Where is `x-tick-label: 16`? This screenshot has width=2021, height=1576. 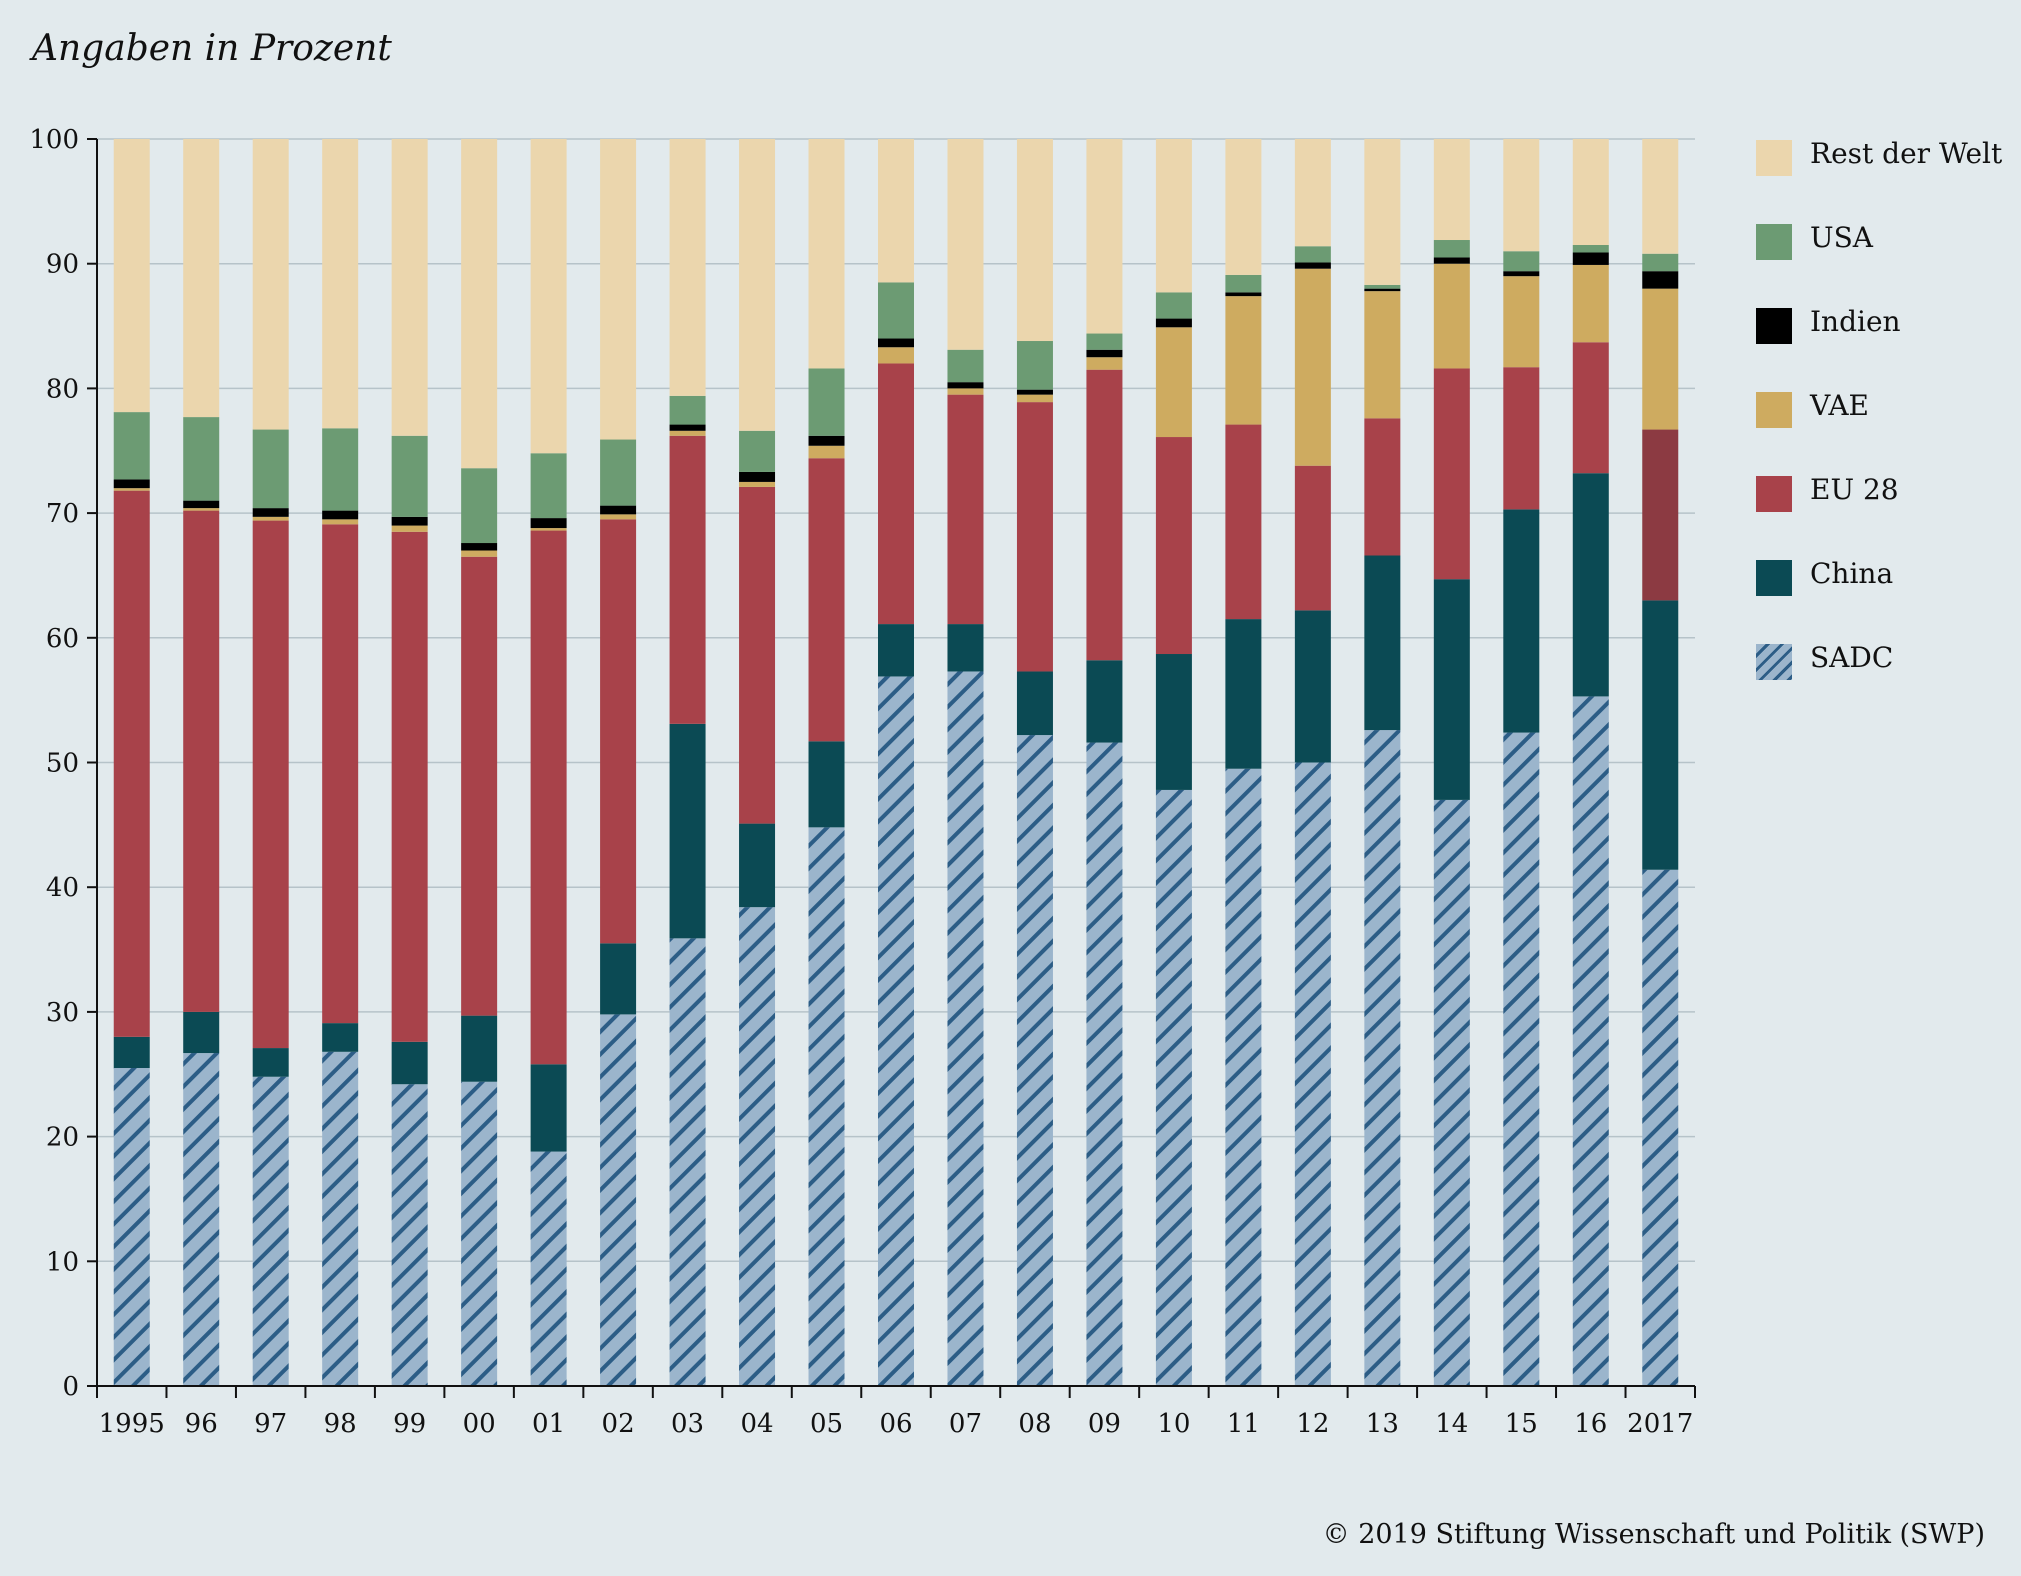
x-tick-label: 16 is located at coordinates (1590, 1424).